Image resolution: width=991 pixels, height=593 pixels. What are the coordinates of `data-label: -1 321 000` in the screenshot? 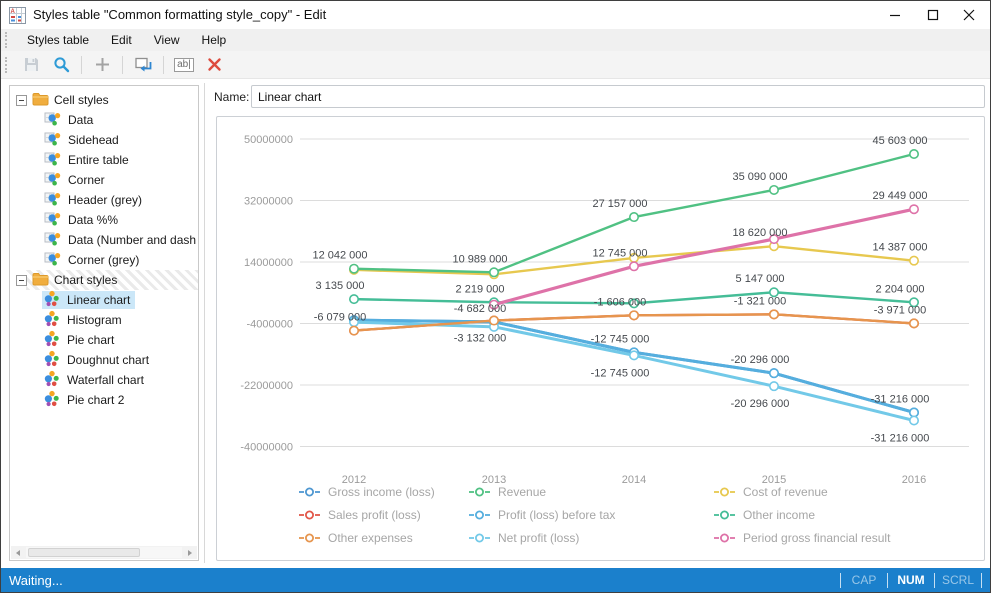 It's located at (760, 301).